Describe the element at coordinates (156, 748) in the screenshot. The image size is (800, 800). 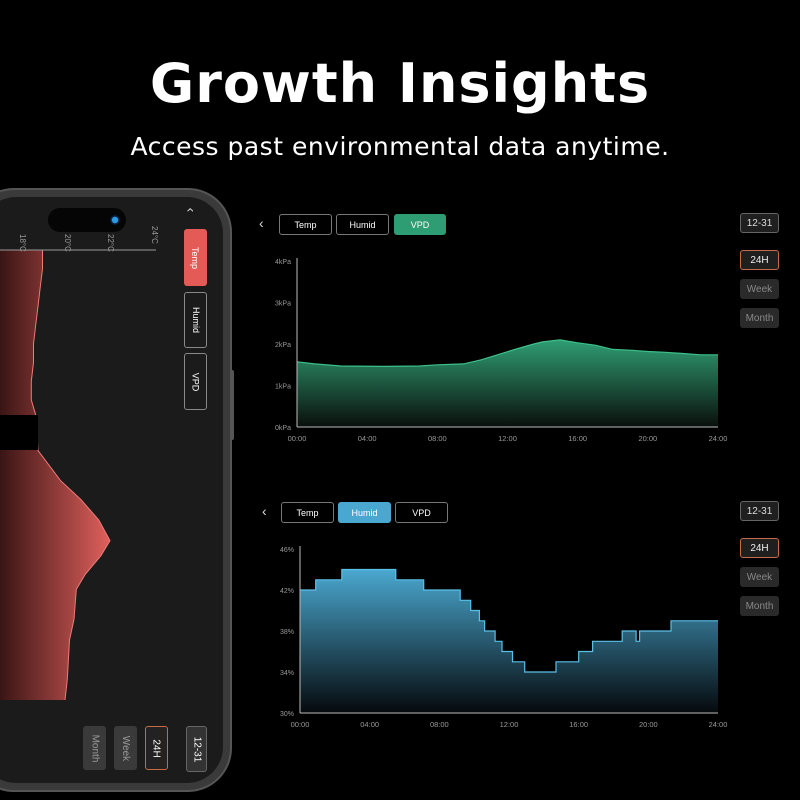
I see `phone-range-24h: 24H` at that location.